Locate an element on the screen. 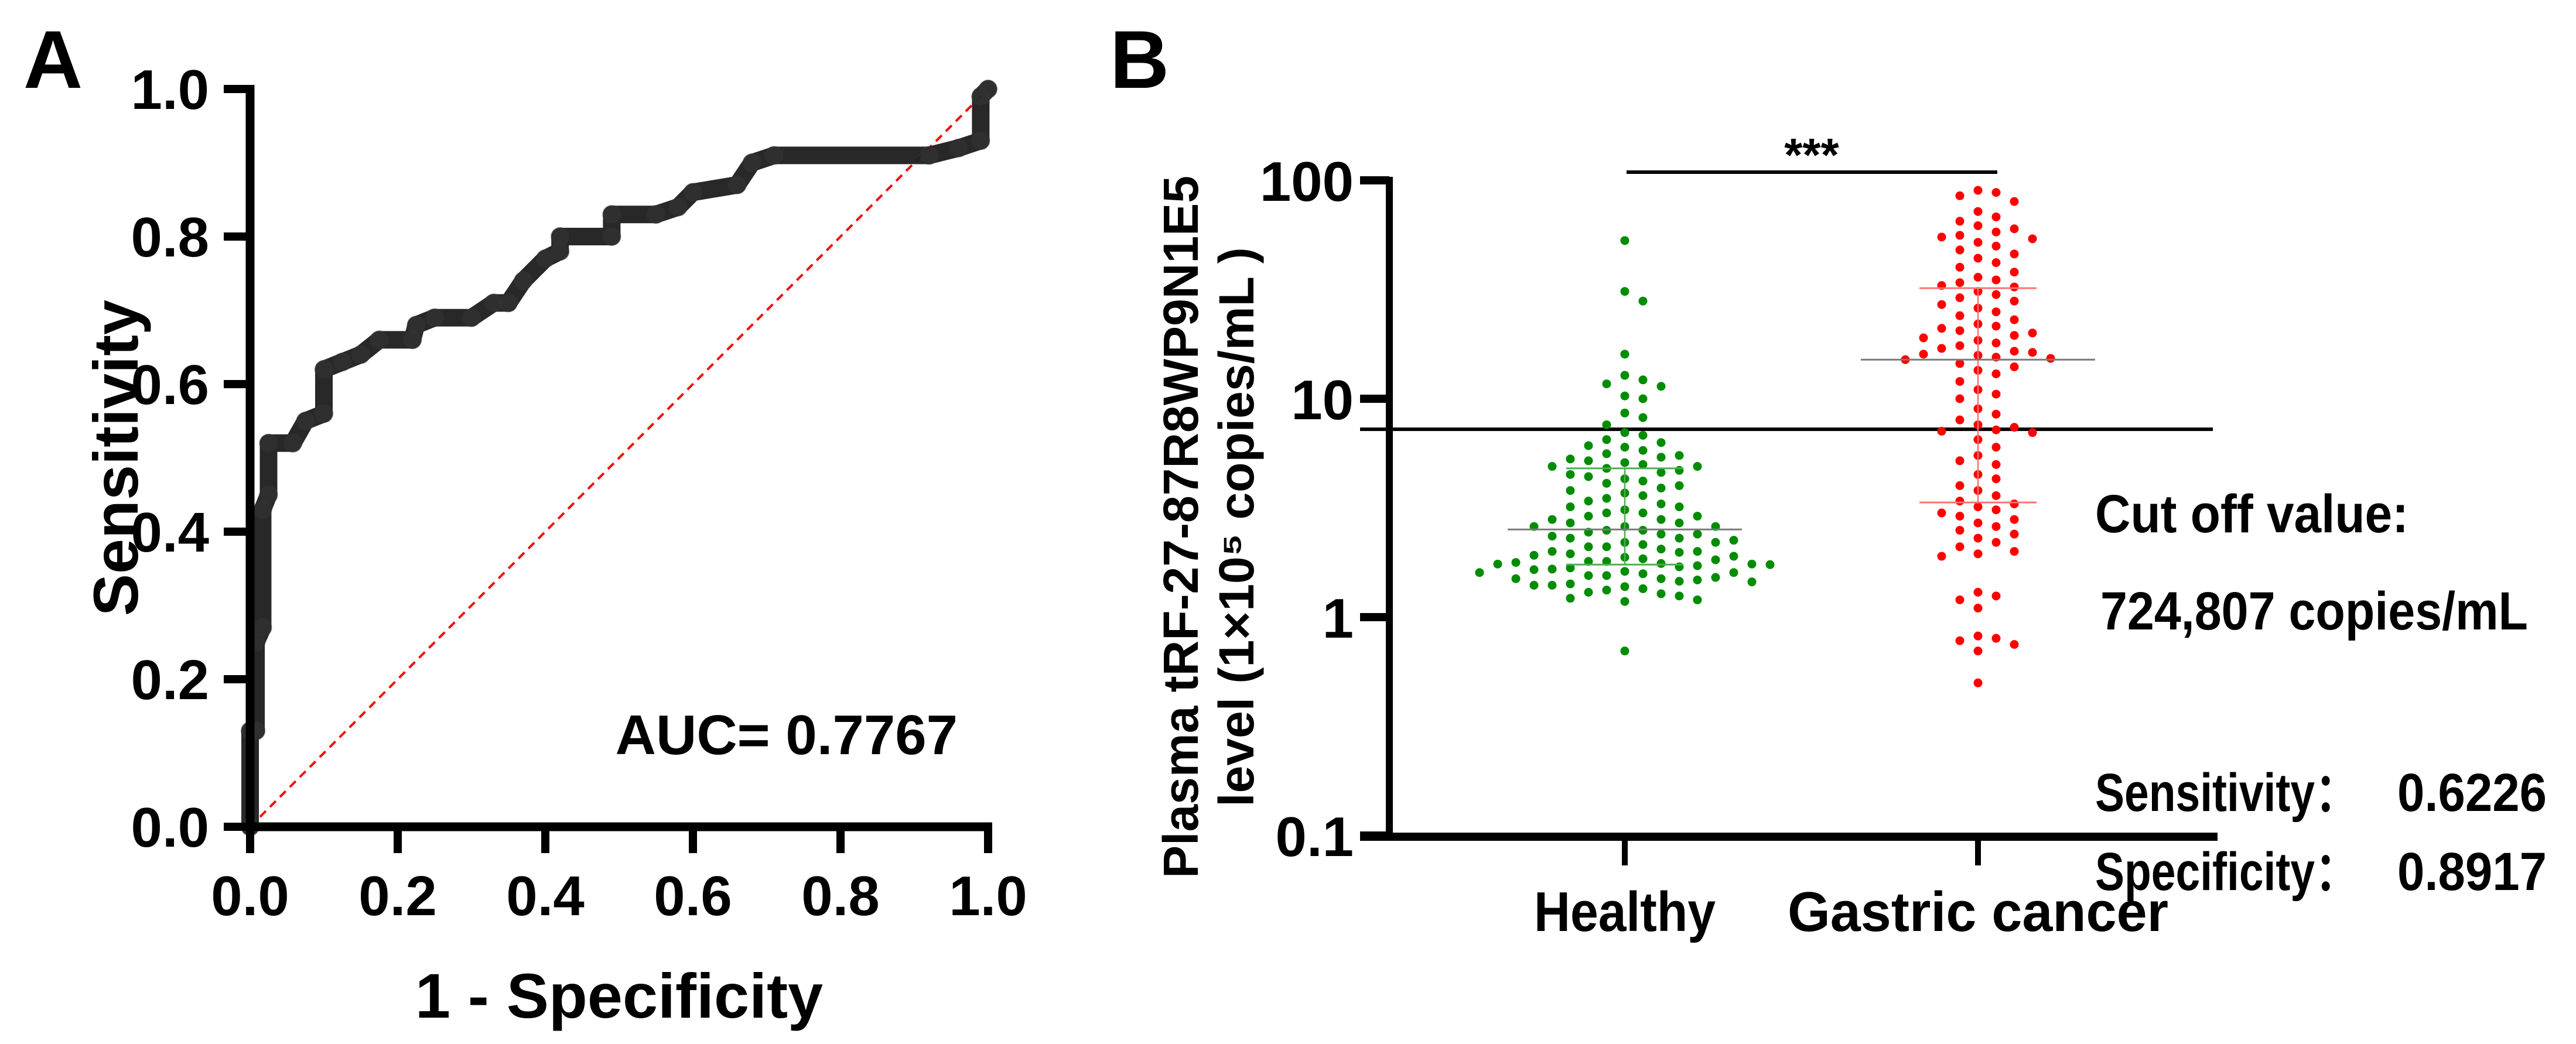  y-tick-label-b: 0.1 is located at coordinates (1315, 837).